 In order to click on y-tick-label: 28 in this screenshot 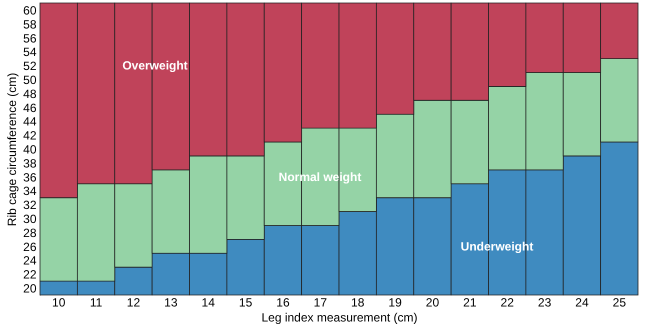, I will do `click(30, 233)`.